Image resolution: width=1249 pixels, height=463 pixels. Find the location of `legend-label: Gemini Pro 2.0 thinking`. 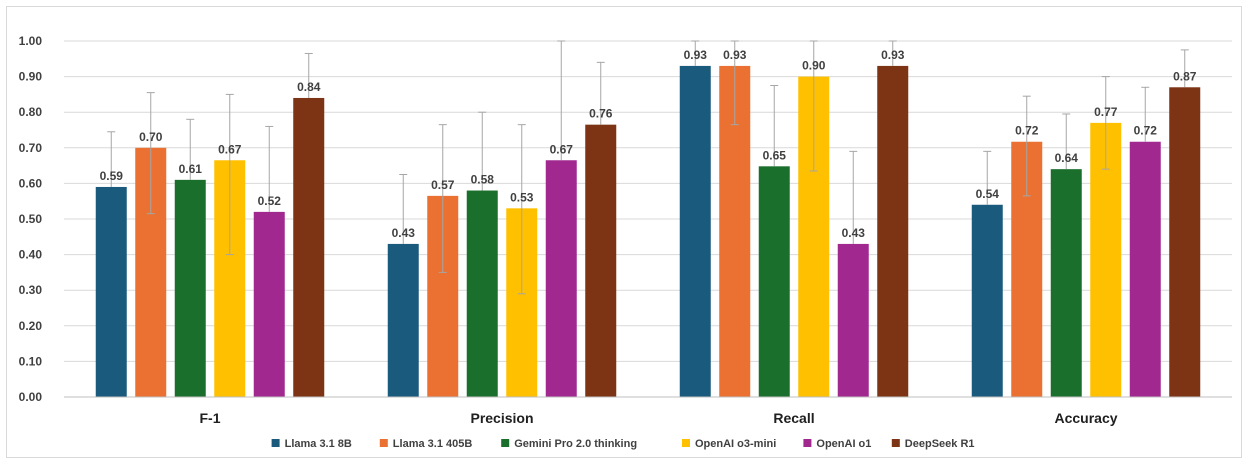

legend-label: Gemini Pro 2.0 thinking is located at coordinates (575, 444).